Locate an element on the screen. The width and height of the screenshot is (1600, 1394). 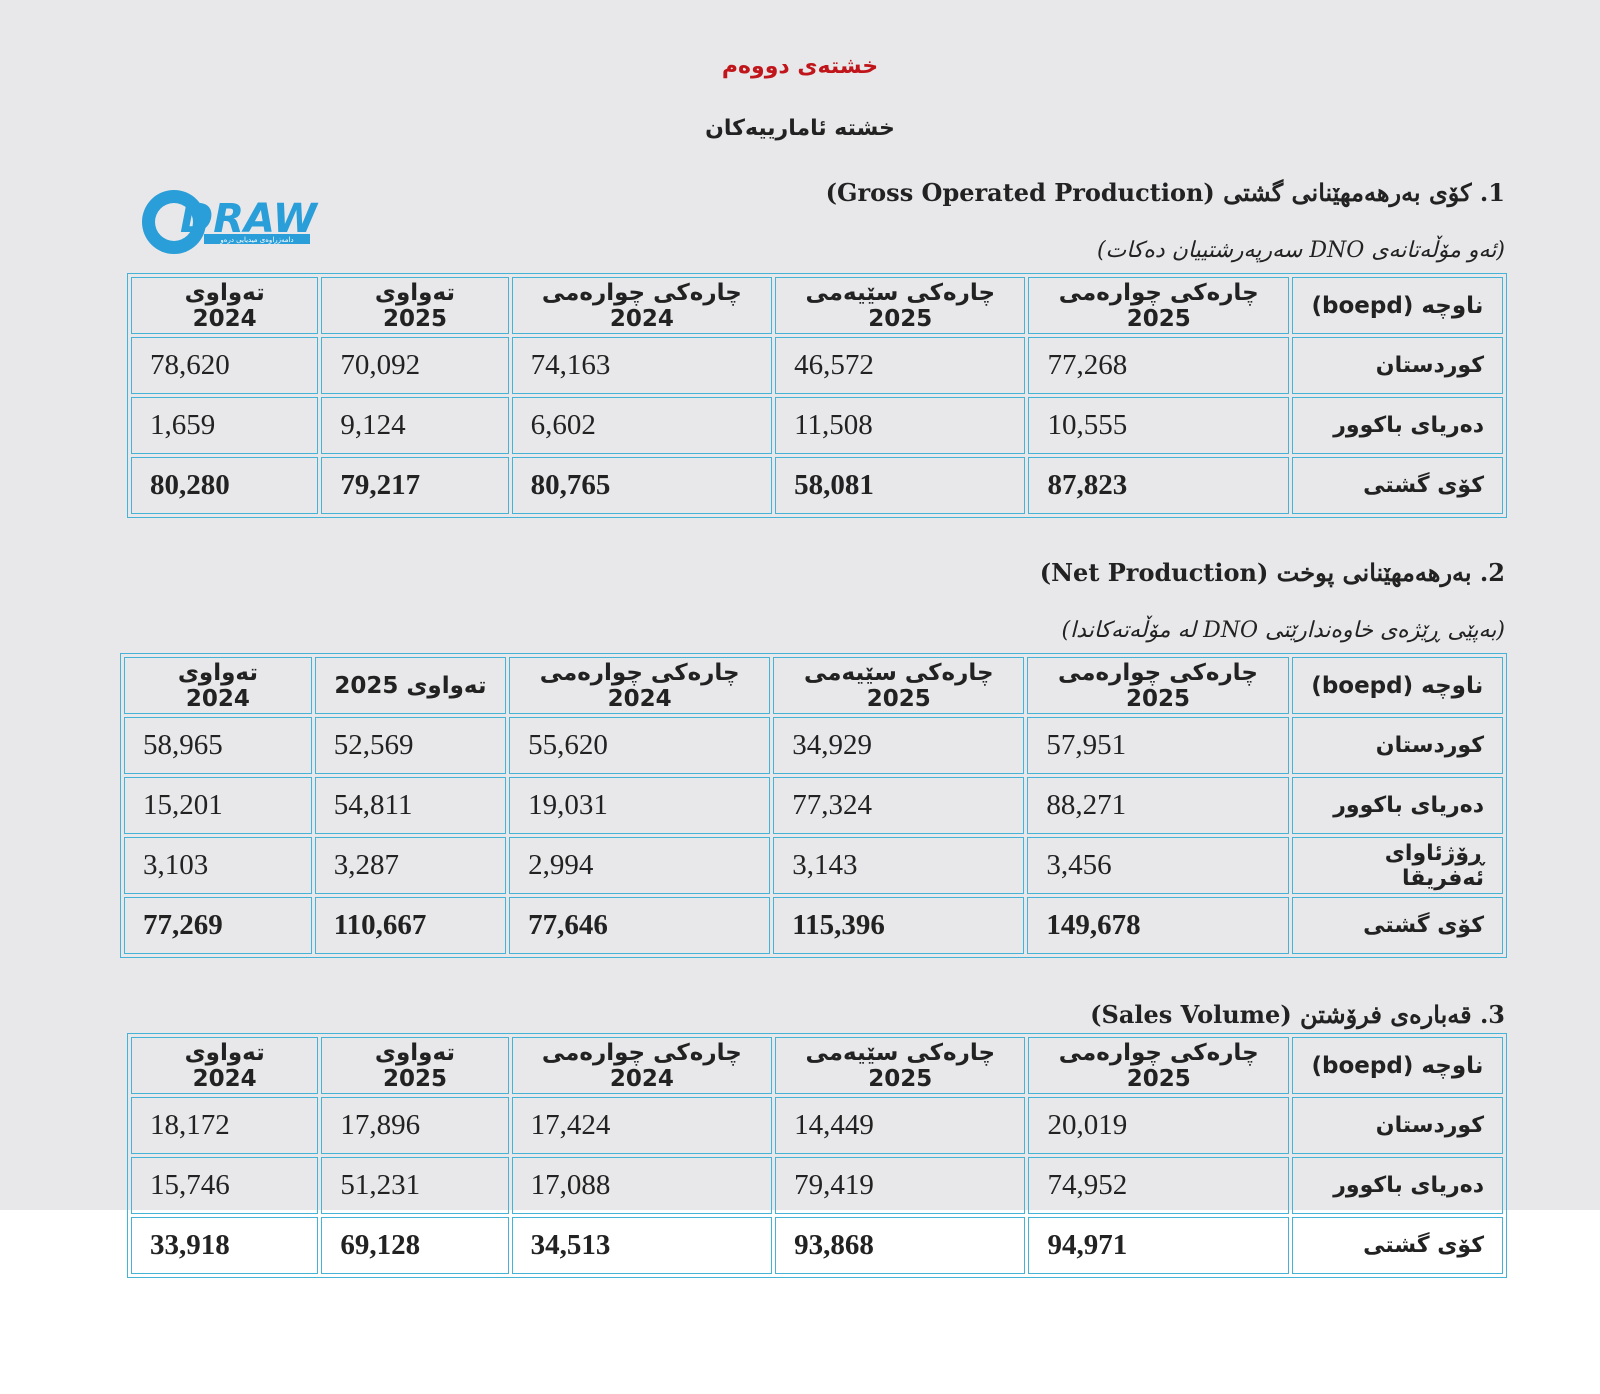
value-cell: 58,081 is located at coordinates (900, 485).